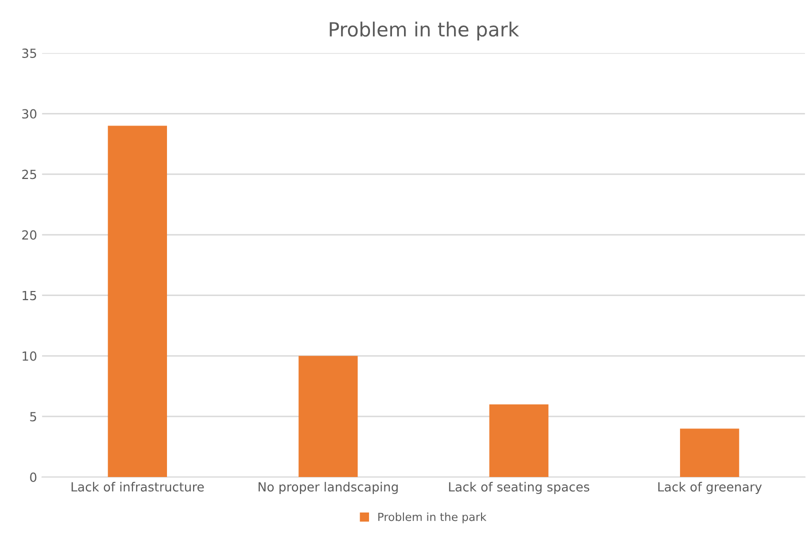  I want to click on y-tick-label: 20, so click(29, 235).